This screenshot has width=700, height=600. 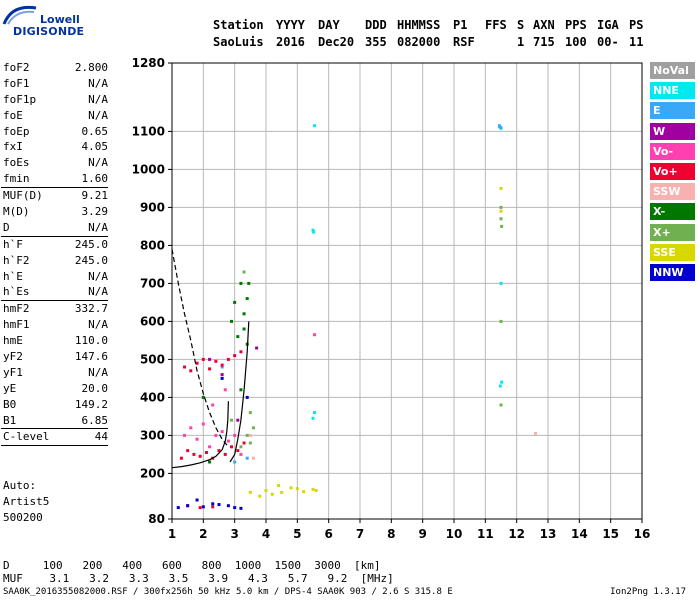 I want to click on param-value: 149.2, so click(x=91, y=404).